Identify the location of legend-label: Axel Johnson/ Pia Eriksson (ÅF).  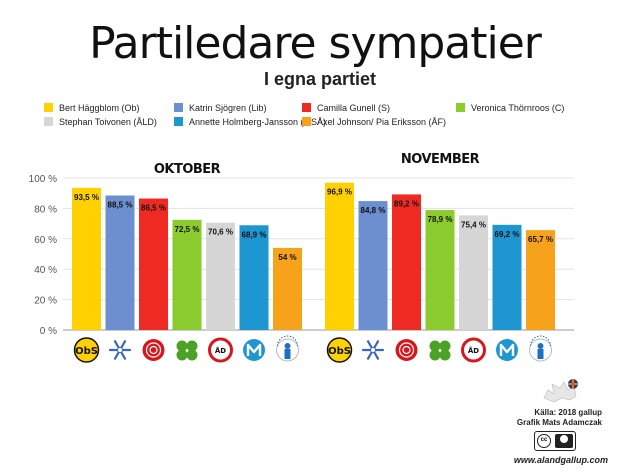
(382, 122).